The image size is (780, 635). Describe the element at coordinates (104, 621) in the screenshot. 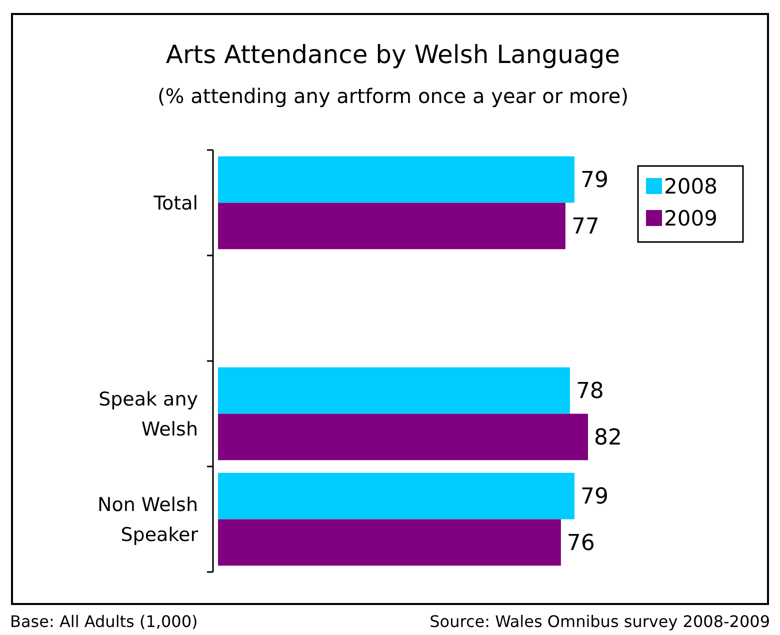

I see `text: Base: All Adults (1,000)` at that location.